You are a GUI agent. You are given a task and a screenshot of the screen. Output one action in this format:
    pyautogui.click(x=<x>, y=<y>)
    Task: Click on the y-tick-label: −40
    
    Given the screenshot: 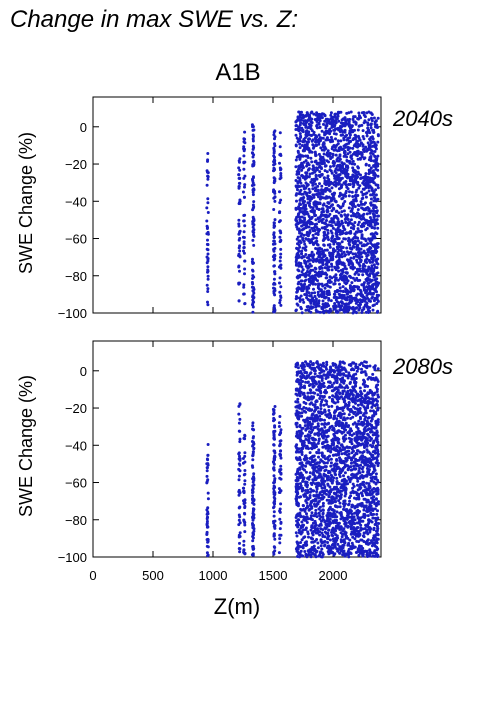 What is the action you would take?
    pyautogui.click(x=76, y=445)
    